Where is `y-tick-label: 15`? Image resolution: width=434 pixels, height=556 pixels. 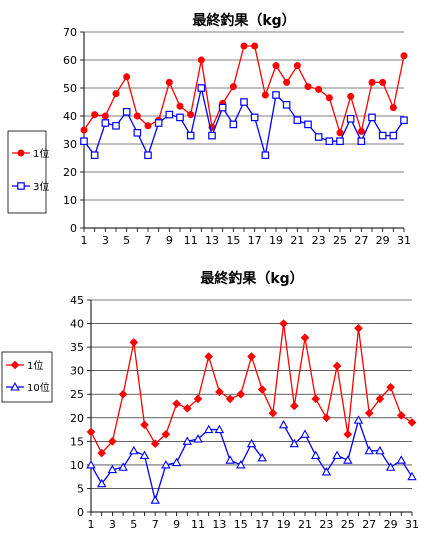
y-tick-label: 15 is located at coordinates (77, 441).